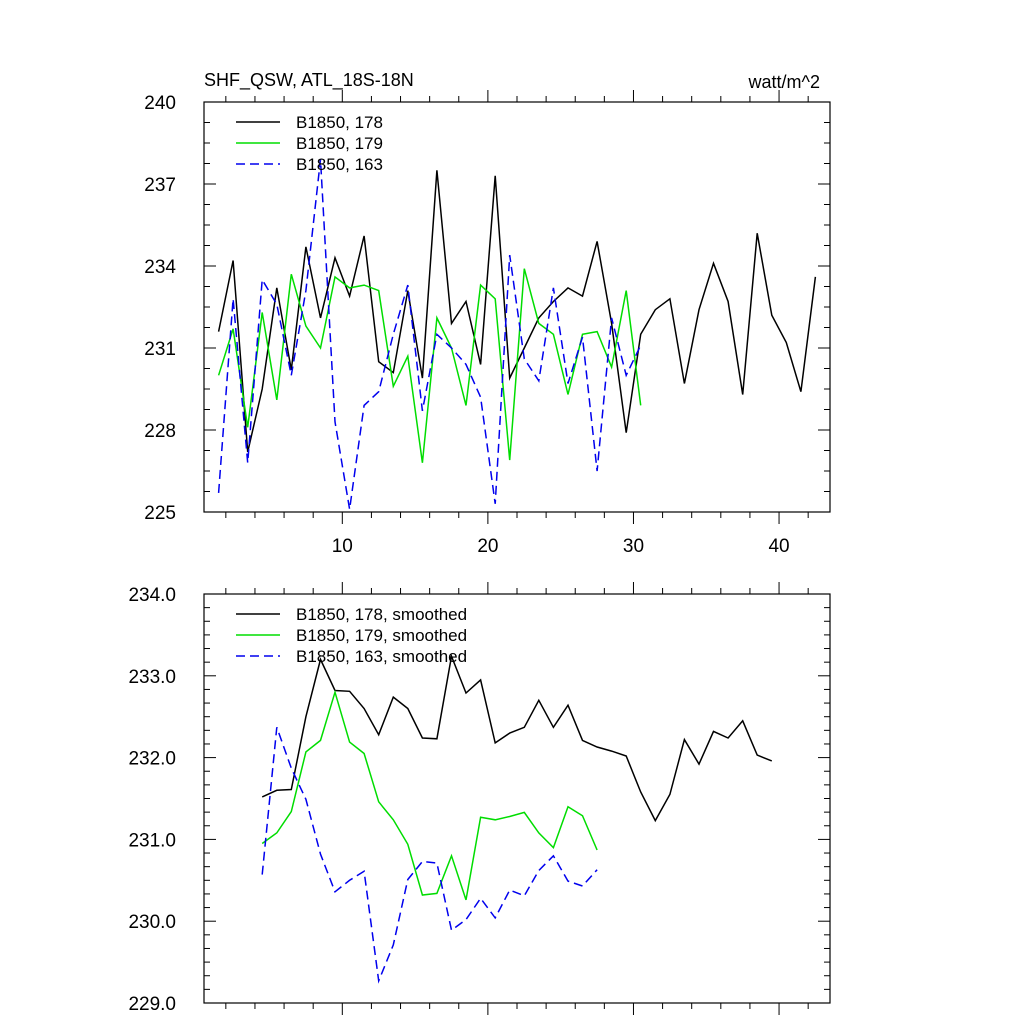 The height and width of the screenshot is (1024, 1024). What do you see at coordinates (160, 431) in the screenshot?
I see `y-tick-label: 228` at bounding box center [160, 431].